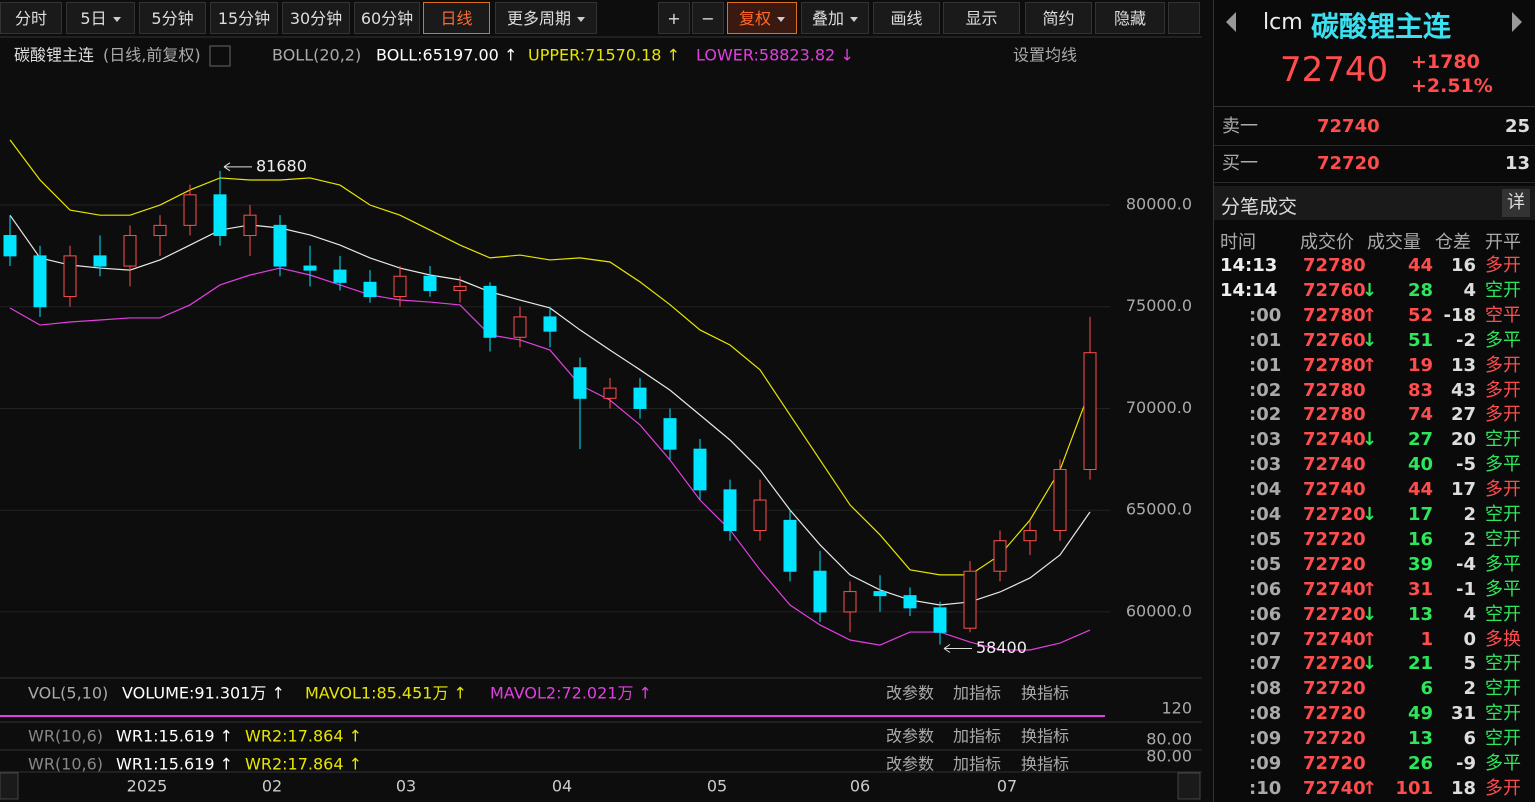 The height and width of the screenshot is (802, 1535). Describe the element at coordinates (1265, 490) in the screenshot. I see `trade-time: :04` at that location.